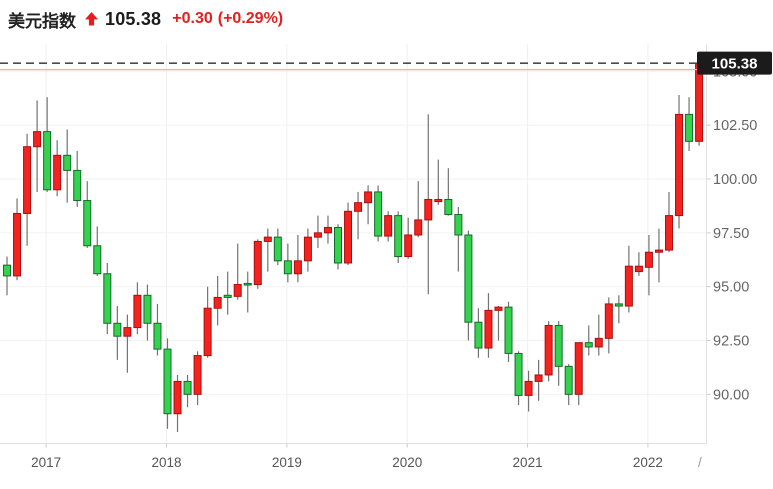 The image size is (773, 489). I want to click on y-axis-tick-label: 90.00, so click(731, 395).